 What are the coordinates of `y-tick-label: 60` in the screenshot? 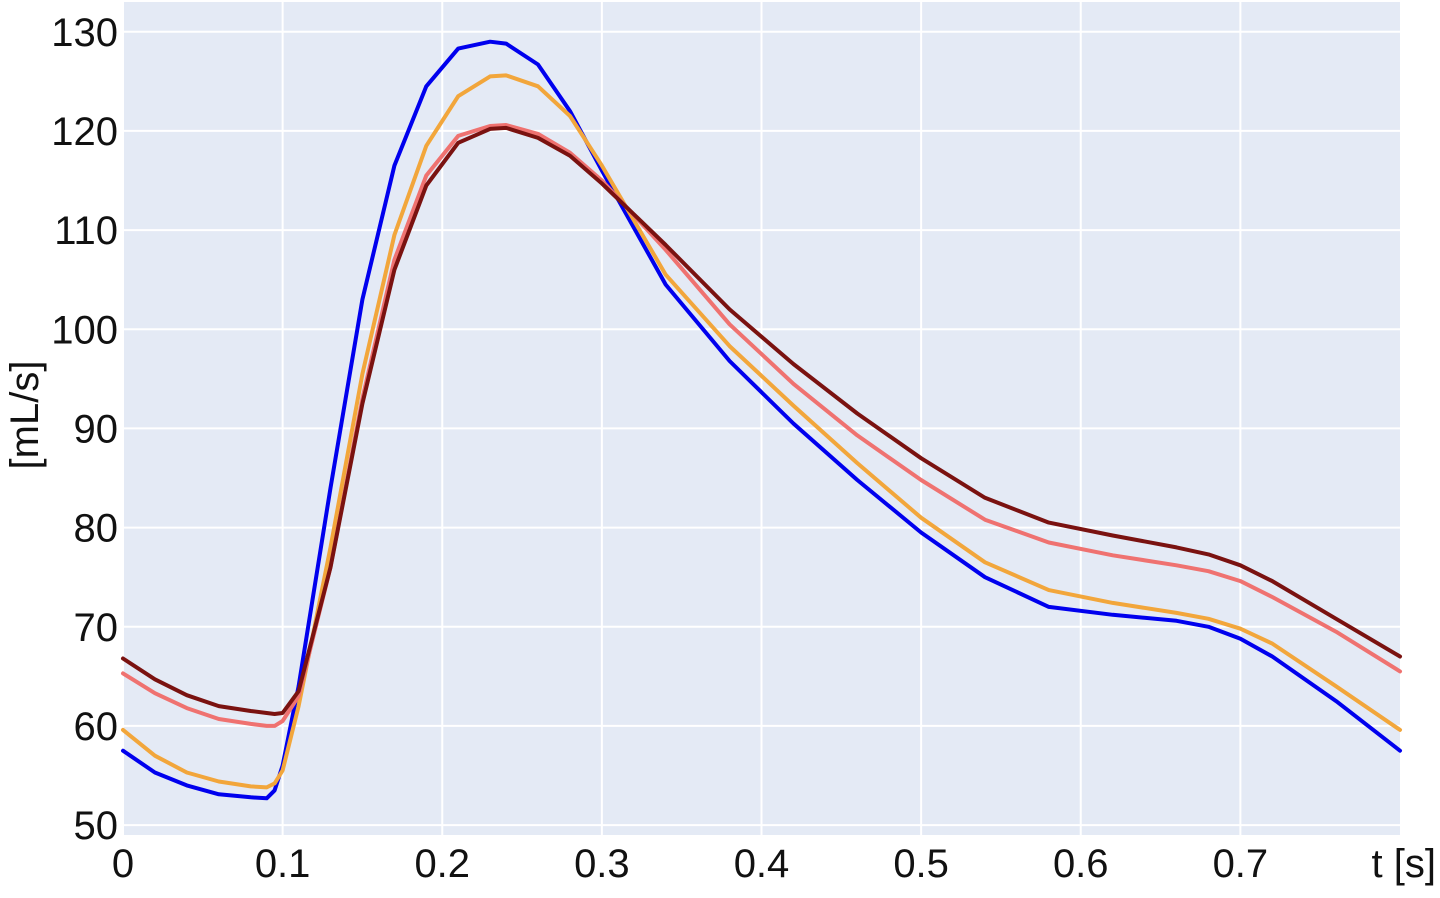 It's located at (96, 727).